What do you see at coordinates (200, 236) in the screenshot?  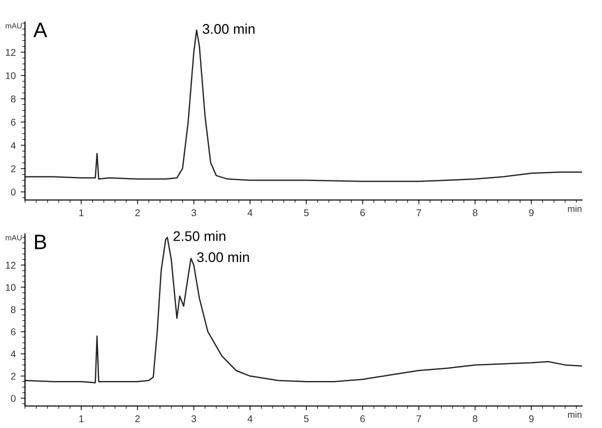 I see `annotation: 2.50 min` at bounding box center [200, 236].